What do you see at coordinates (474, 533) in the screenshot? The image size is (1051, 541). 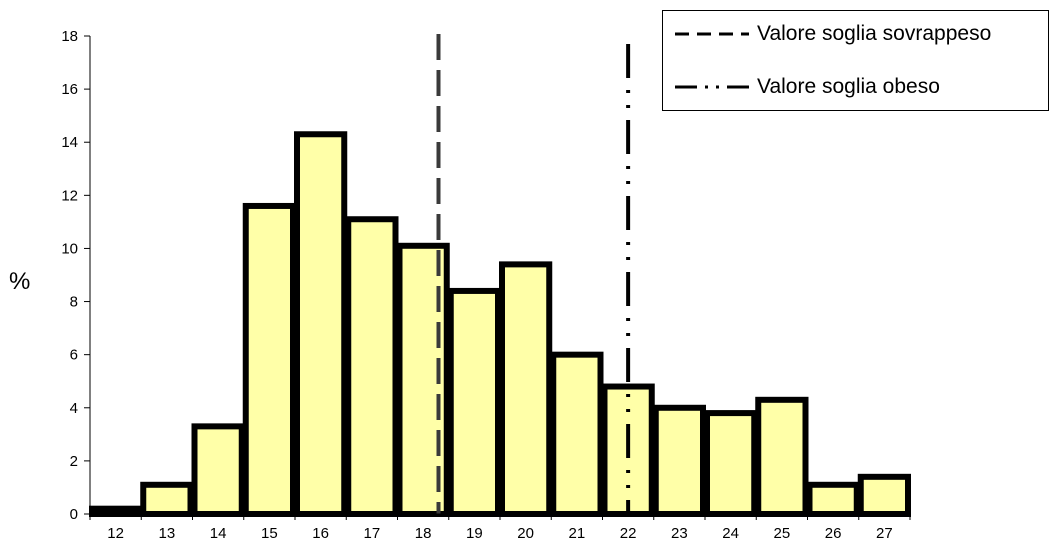 I see `x-tick-label: 19` at bounding box center [474, 533].